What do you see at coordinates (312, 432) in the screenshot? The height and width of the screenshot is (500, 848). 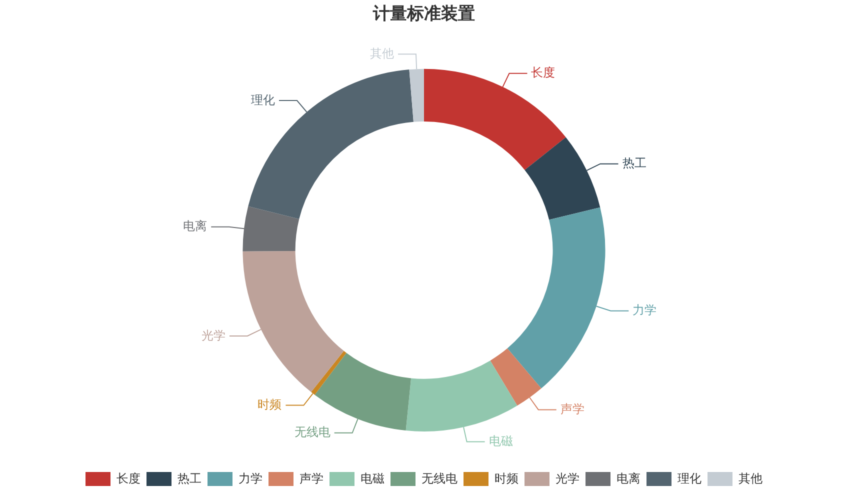 I see `slice-label: 无线电` at bounding box center [312, 432].